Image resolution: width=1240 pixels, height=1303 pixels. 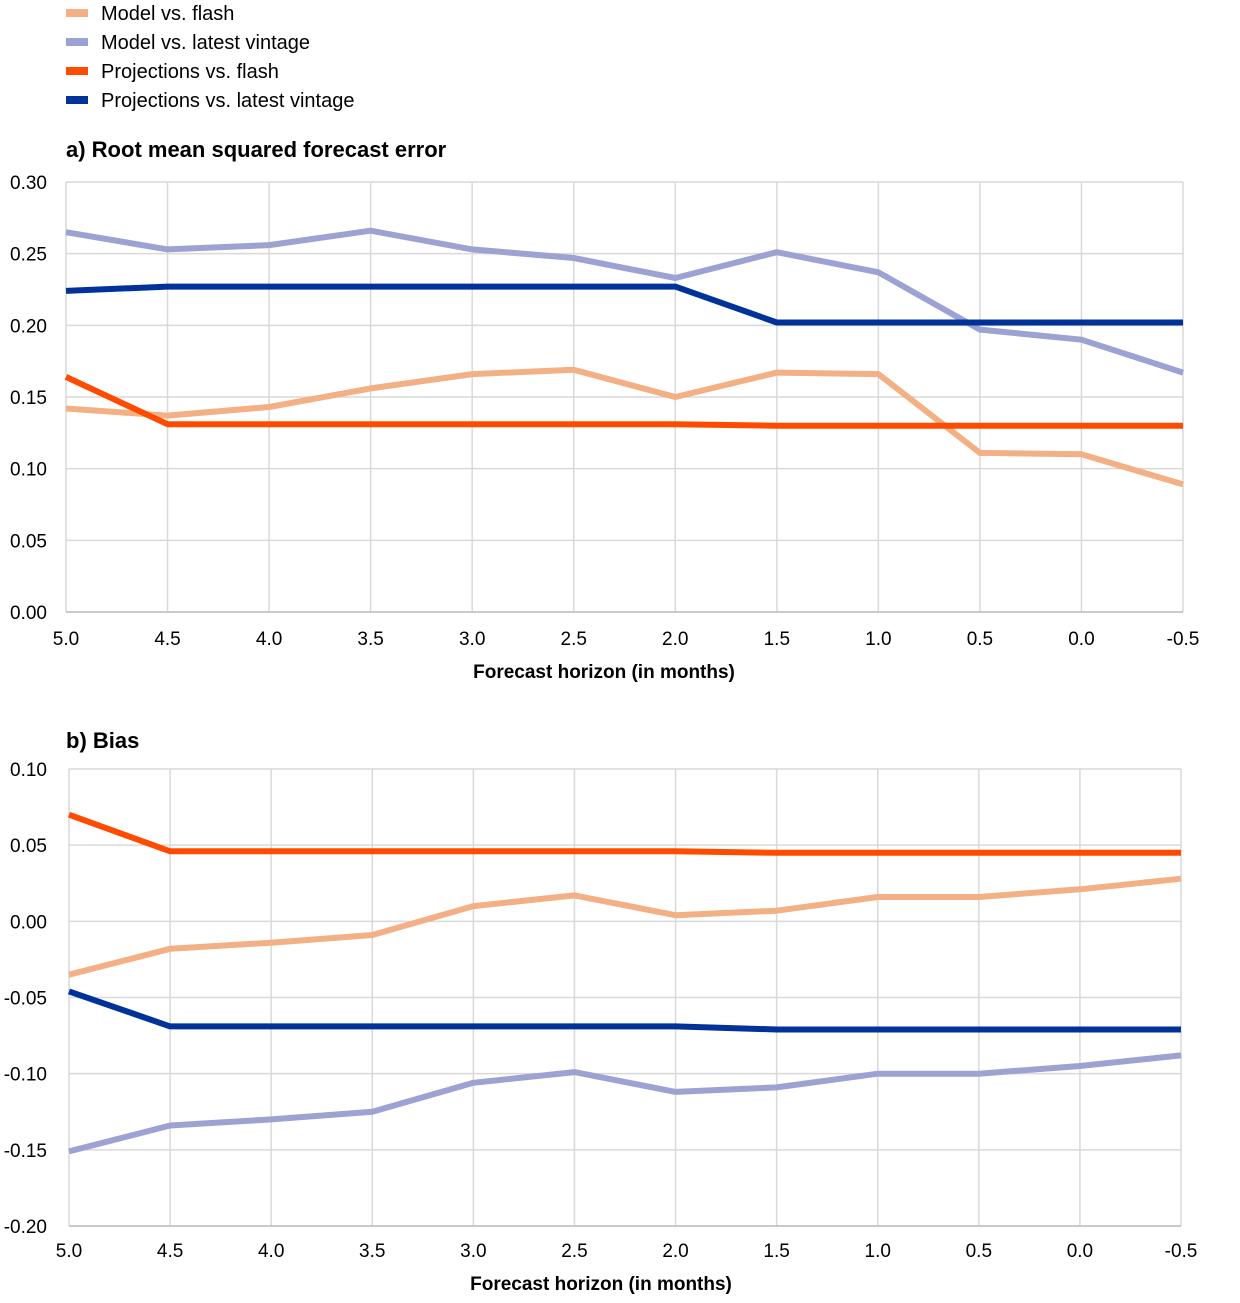 I want to click on panel-a-y-ticks: 0.00 0.05 0.10 0.15 0.20 0.25 0.30, so click(x=28, y=398).